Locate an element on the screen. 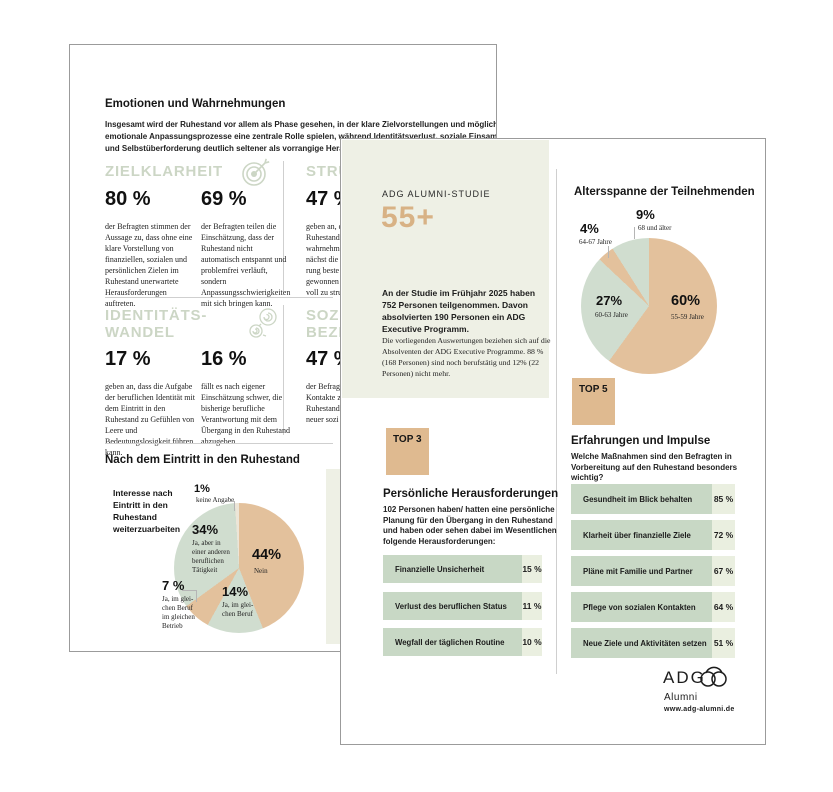  impulse-bar-row: Pläne mit Familie und Partner 67 % is located at coordinates (653, 571).